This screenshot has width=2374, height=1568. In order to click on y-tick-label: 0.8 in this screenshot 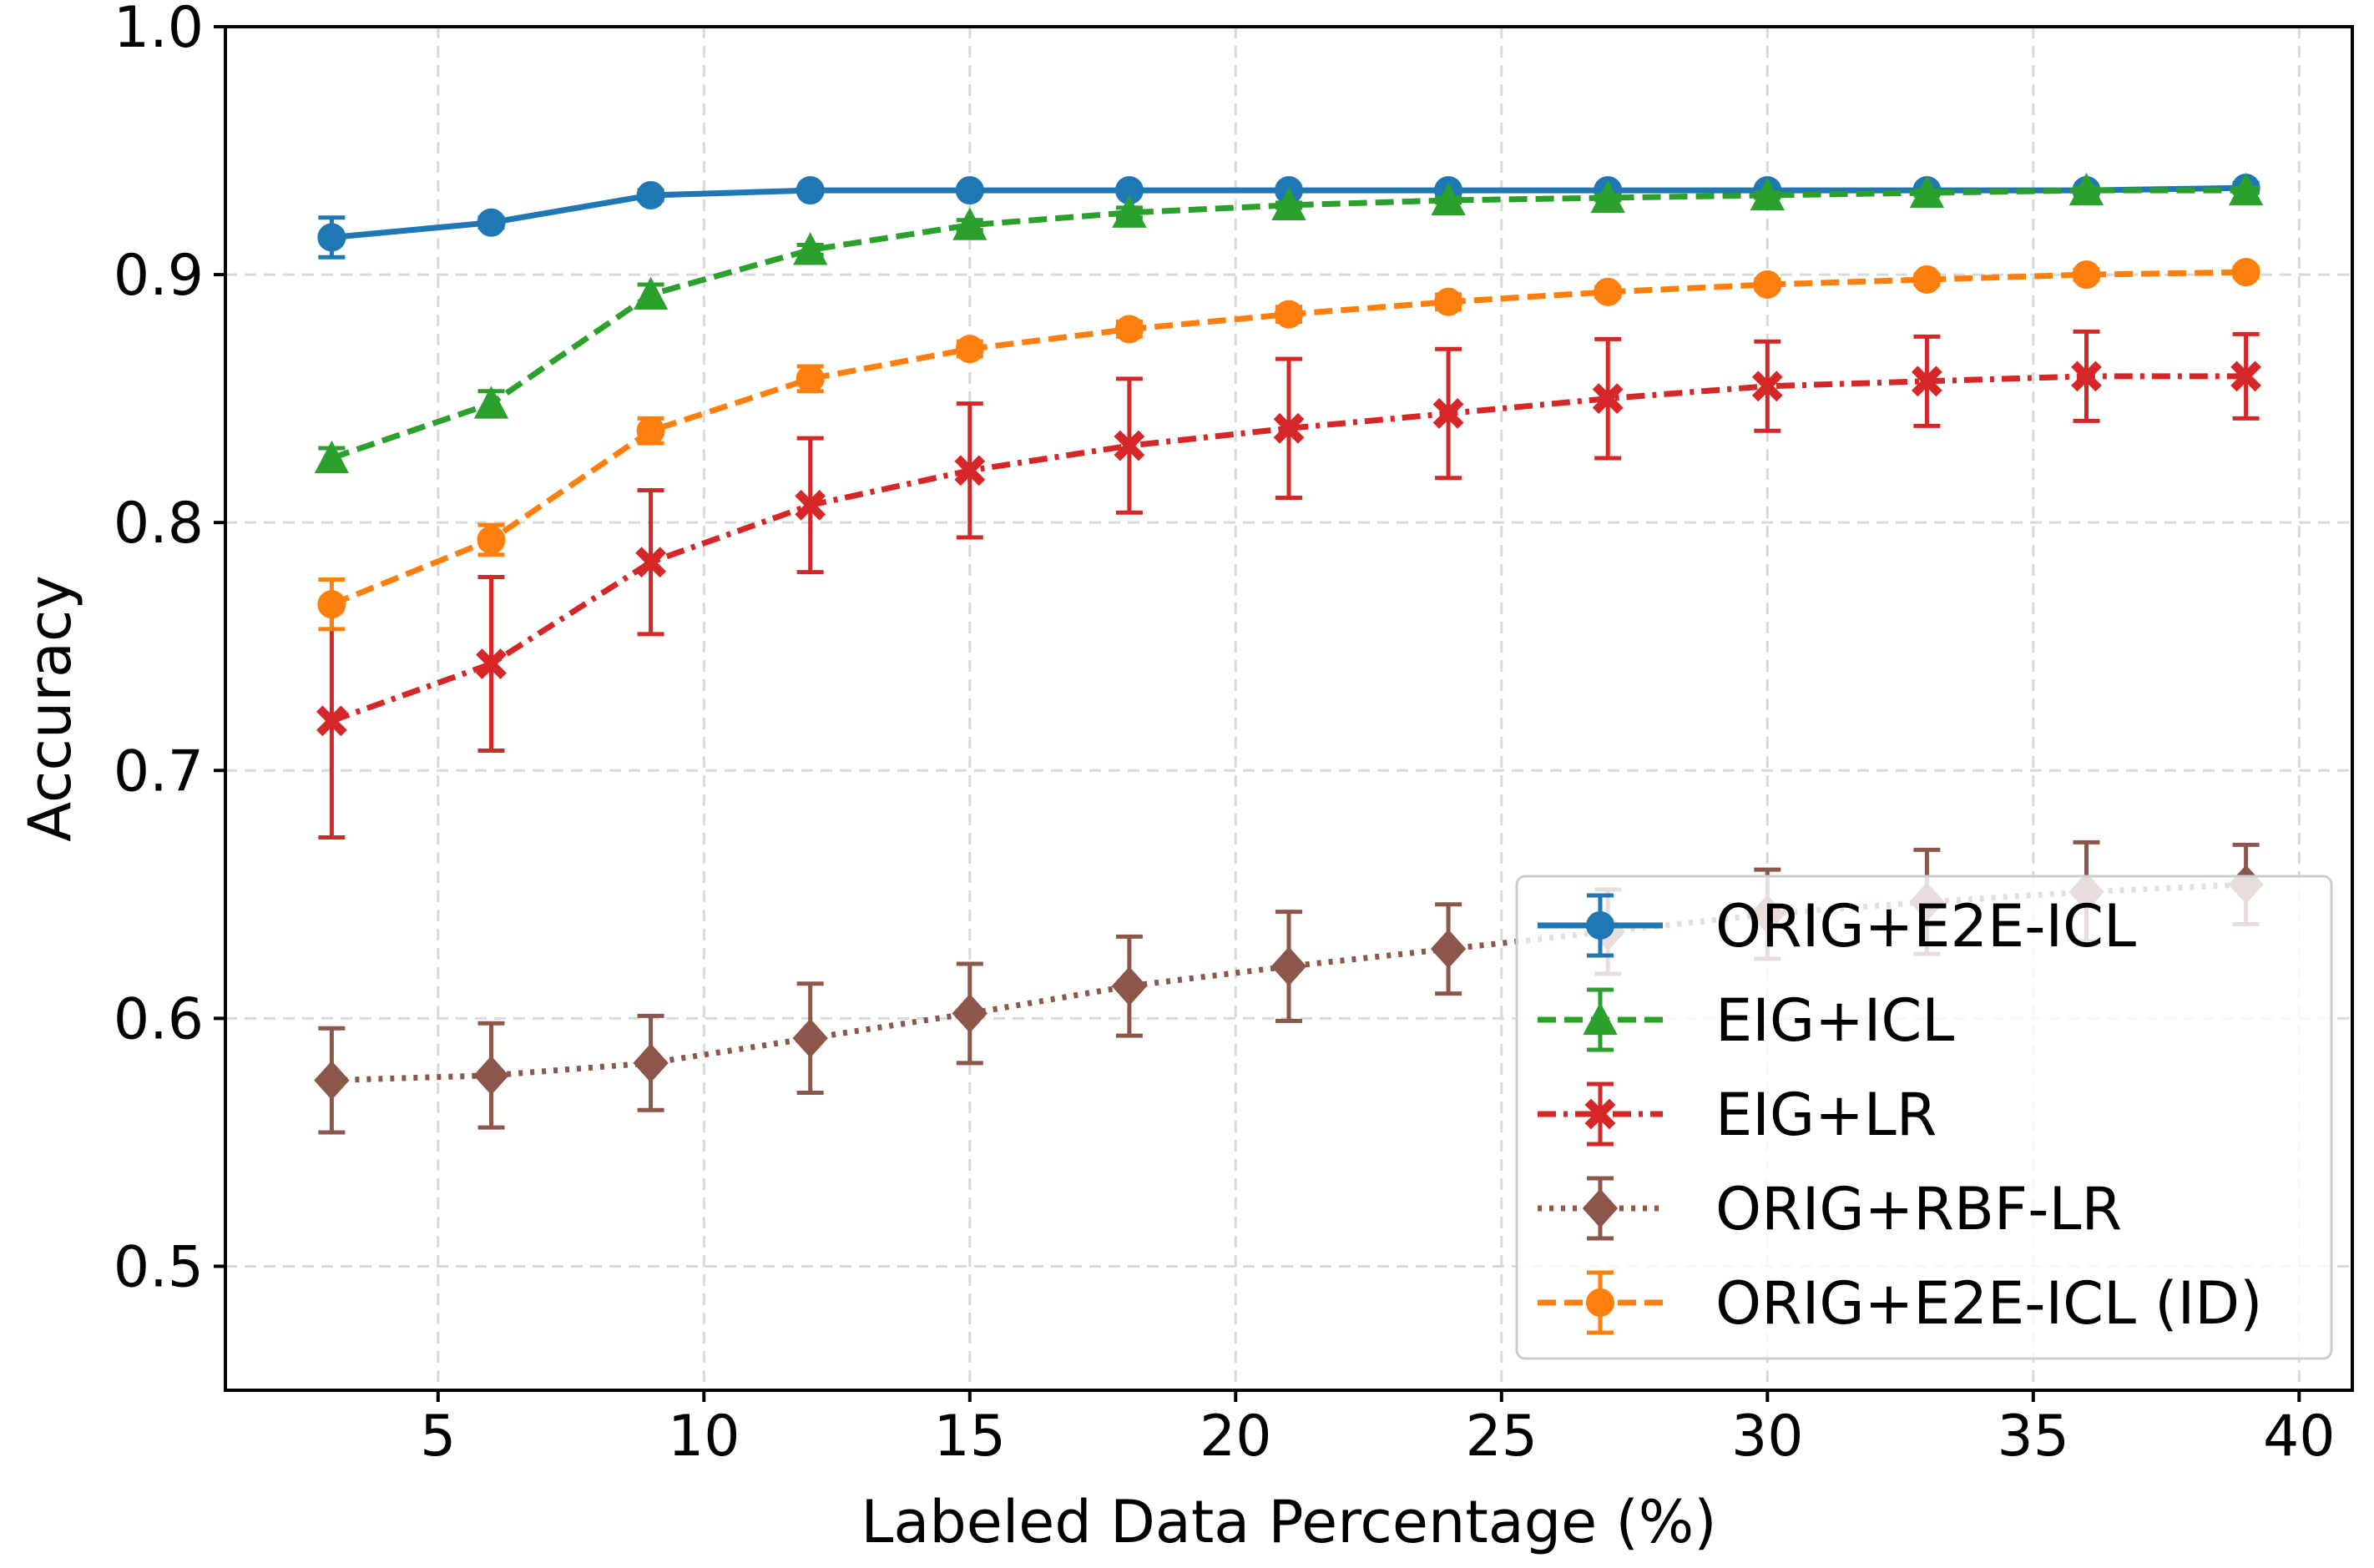, I will do `click(159, 524)`.